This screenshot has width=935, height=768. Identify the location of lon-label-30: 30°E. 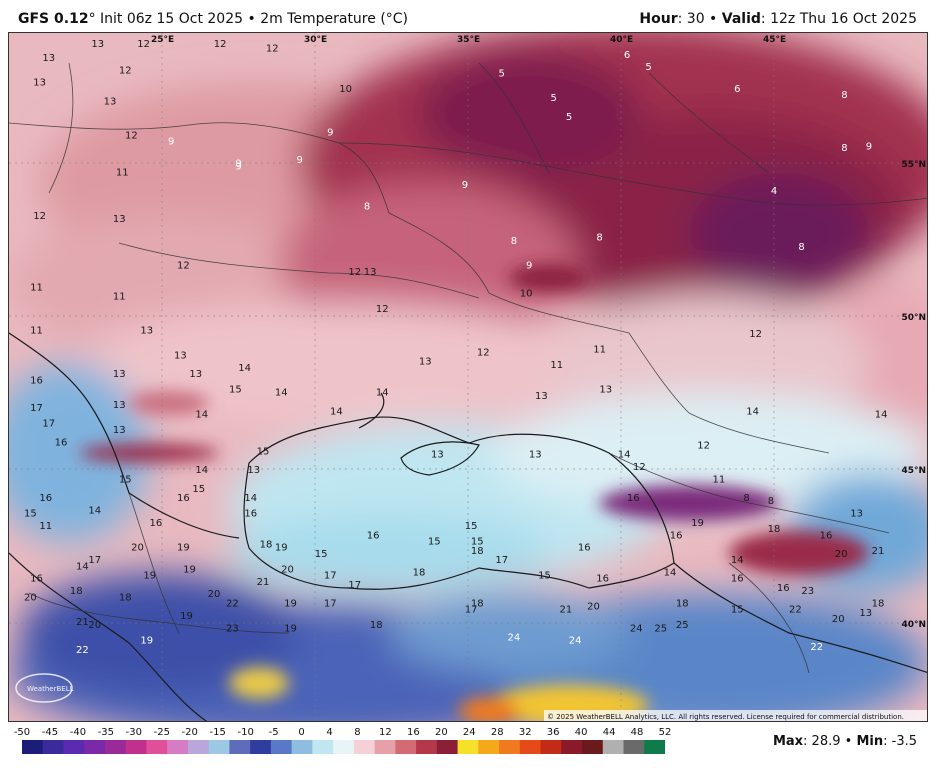
(315, 40).